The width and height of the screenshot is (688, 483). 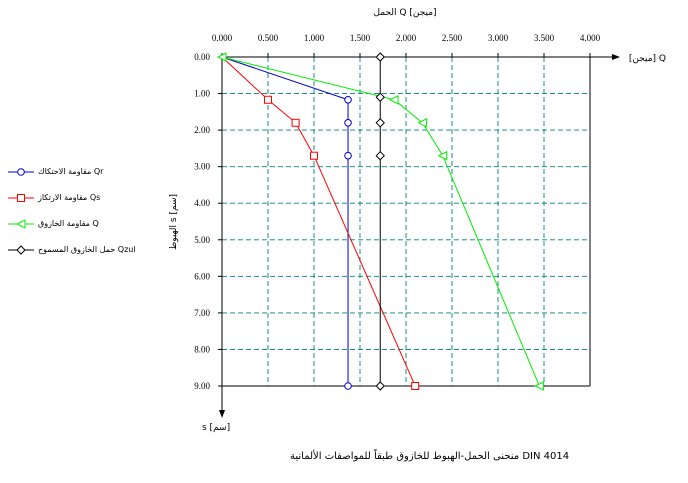 What do you see at coordinates (222, 414) in the screenshot?
I see `y-axis-arrow` at bounding box center [222, 414].